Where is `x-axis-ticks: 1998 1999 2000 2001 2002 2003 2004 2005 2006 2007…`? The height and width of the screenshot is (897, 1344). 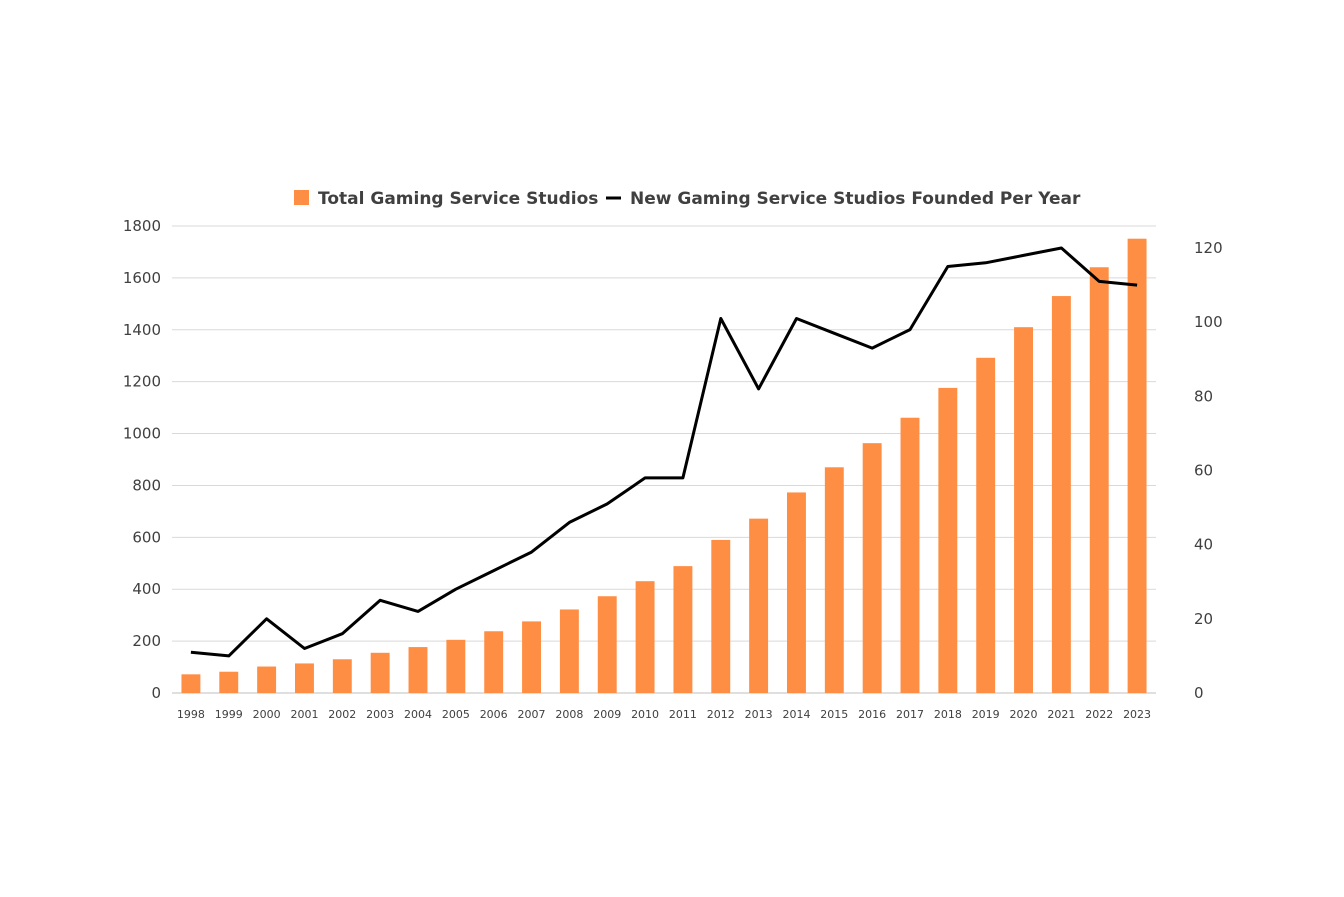 x-axis-ticks: 1998 1999 2000 2001 2002 2003 2004 2005 2006 2007… is located at coordinates (664, 714).